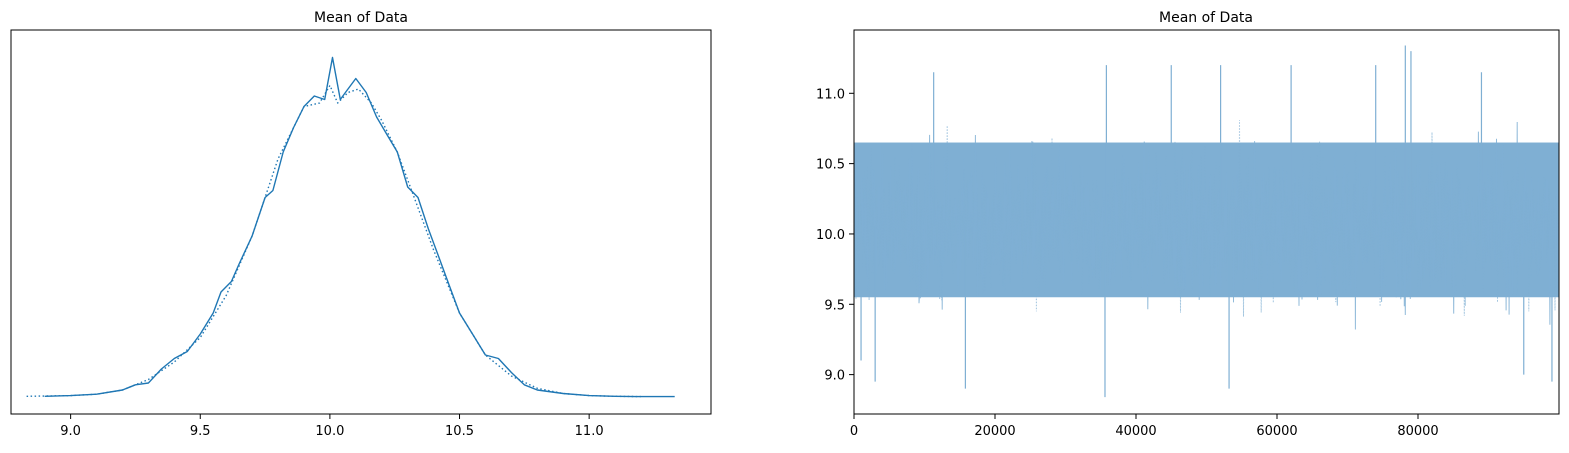 Image resolution: width=1569 pixels, height=453 pixels. What do you see at coordinates (1417, 431) in the screenshot?
I see `trace-x-tick-label: 80000` at bounding box center [1417, 431].